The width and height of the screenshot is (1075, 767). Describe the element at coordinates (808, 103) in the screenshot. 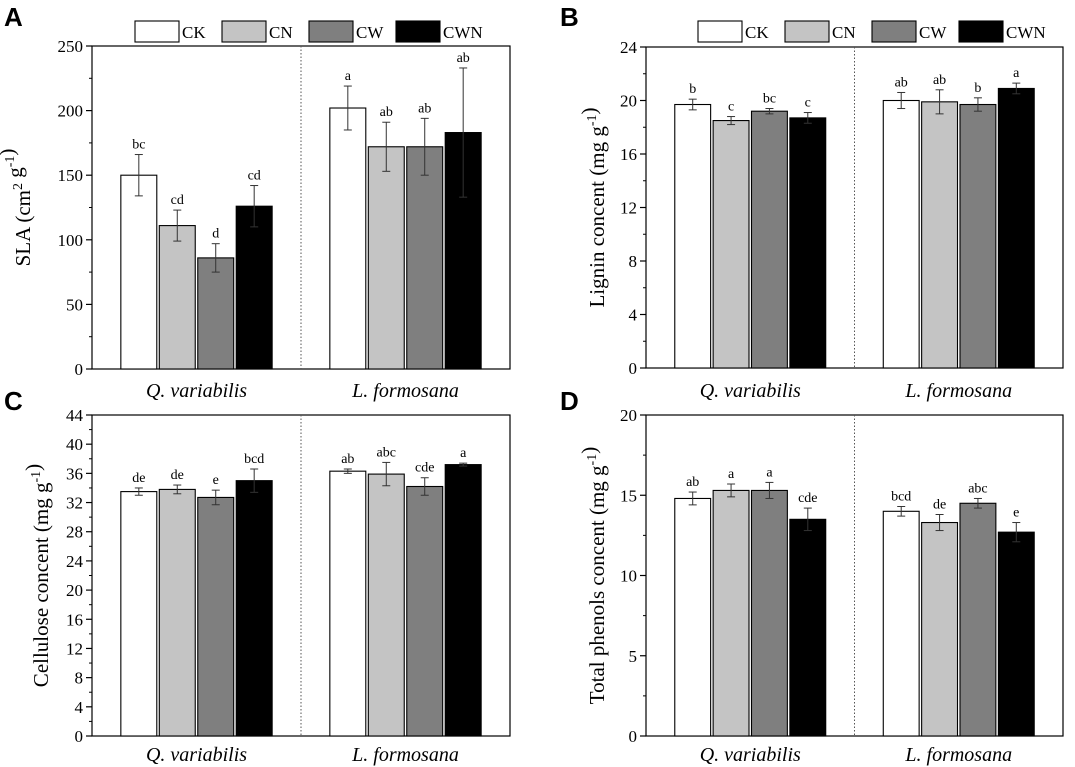

I see `significance-letter: c` at that location.